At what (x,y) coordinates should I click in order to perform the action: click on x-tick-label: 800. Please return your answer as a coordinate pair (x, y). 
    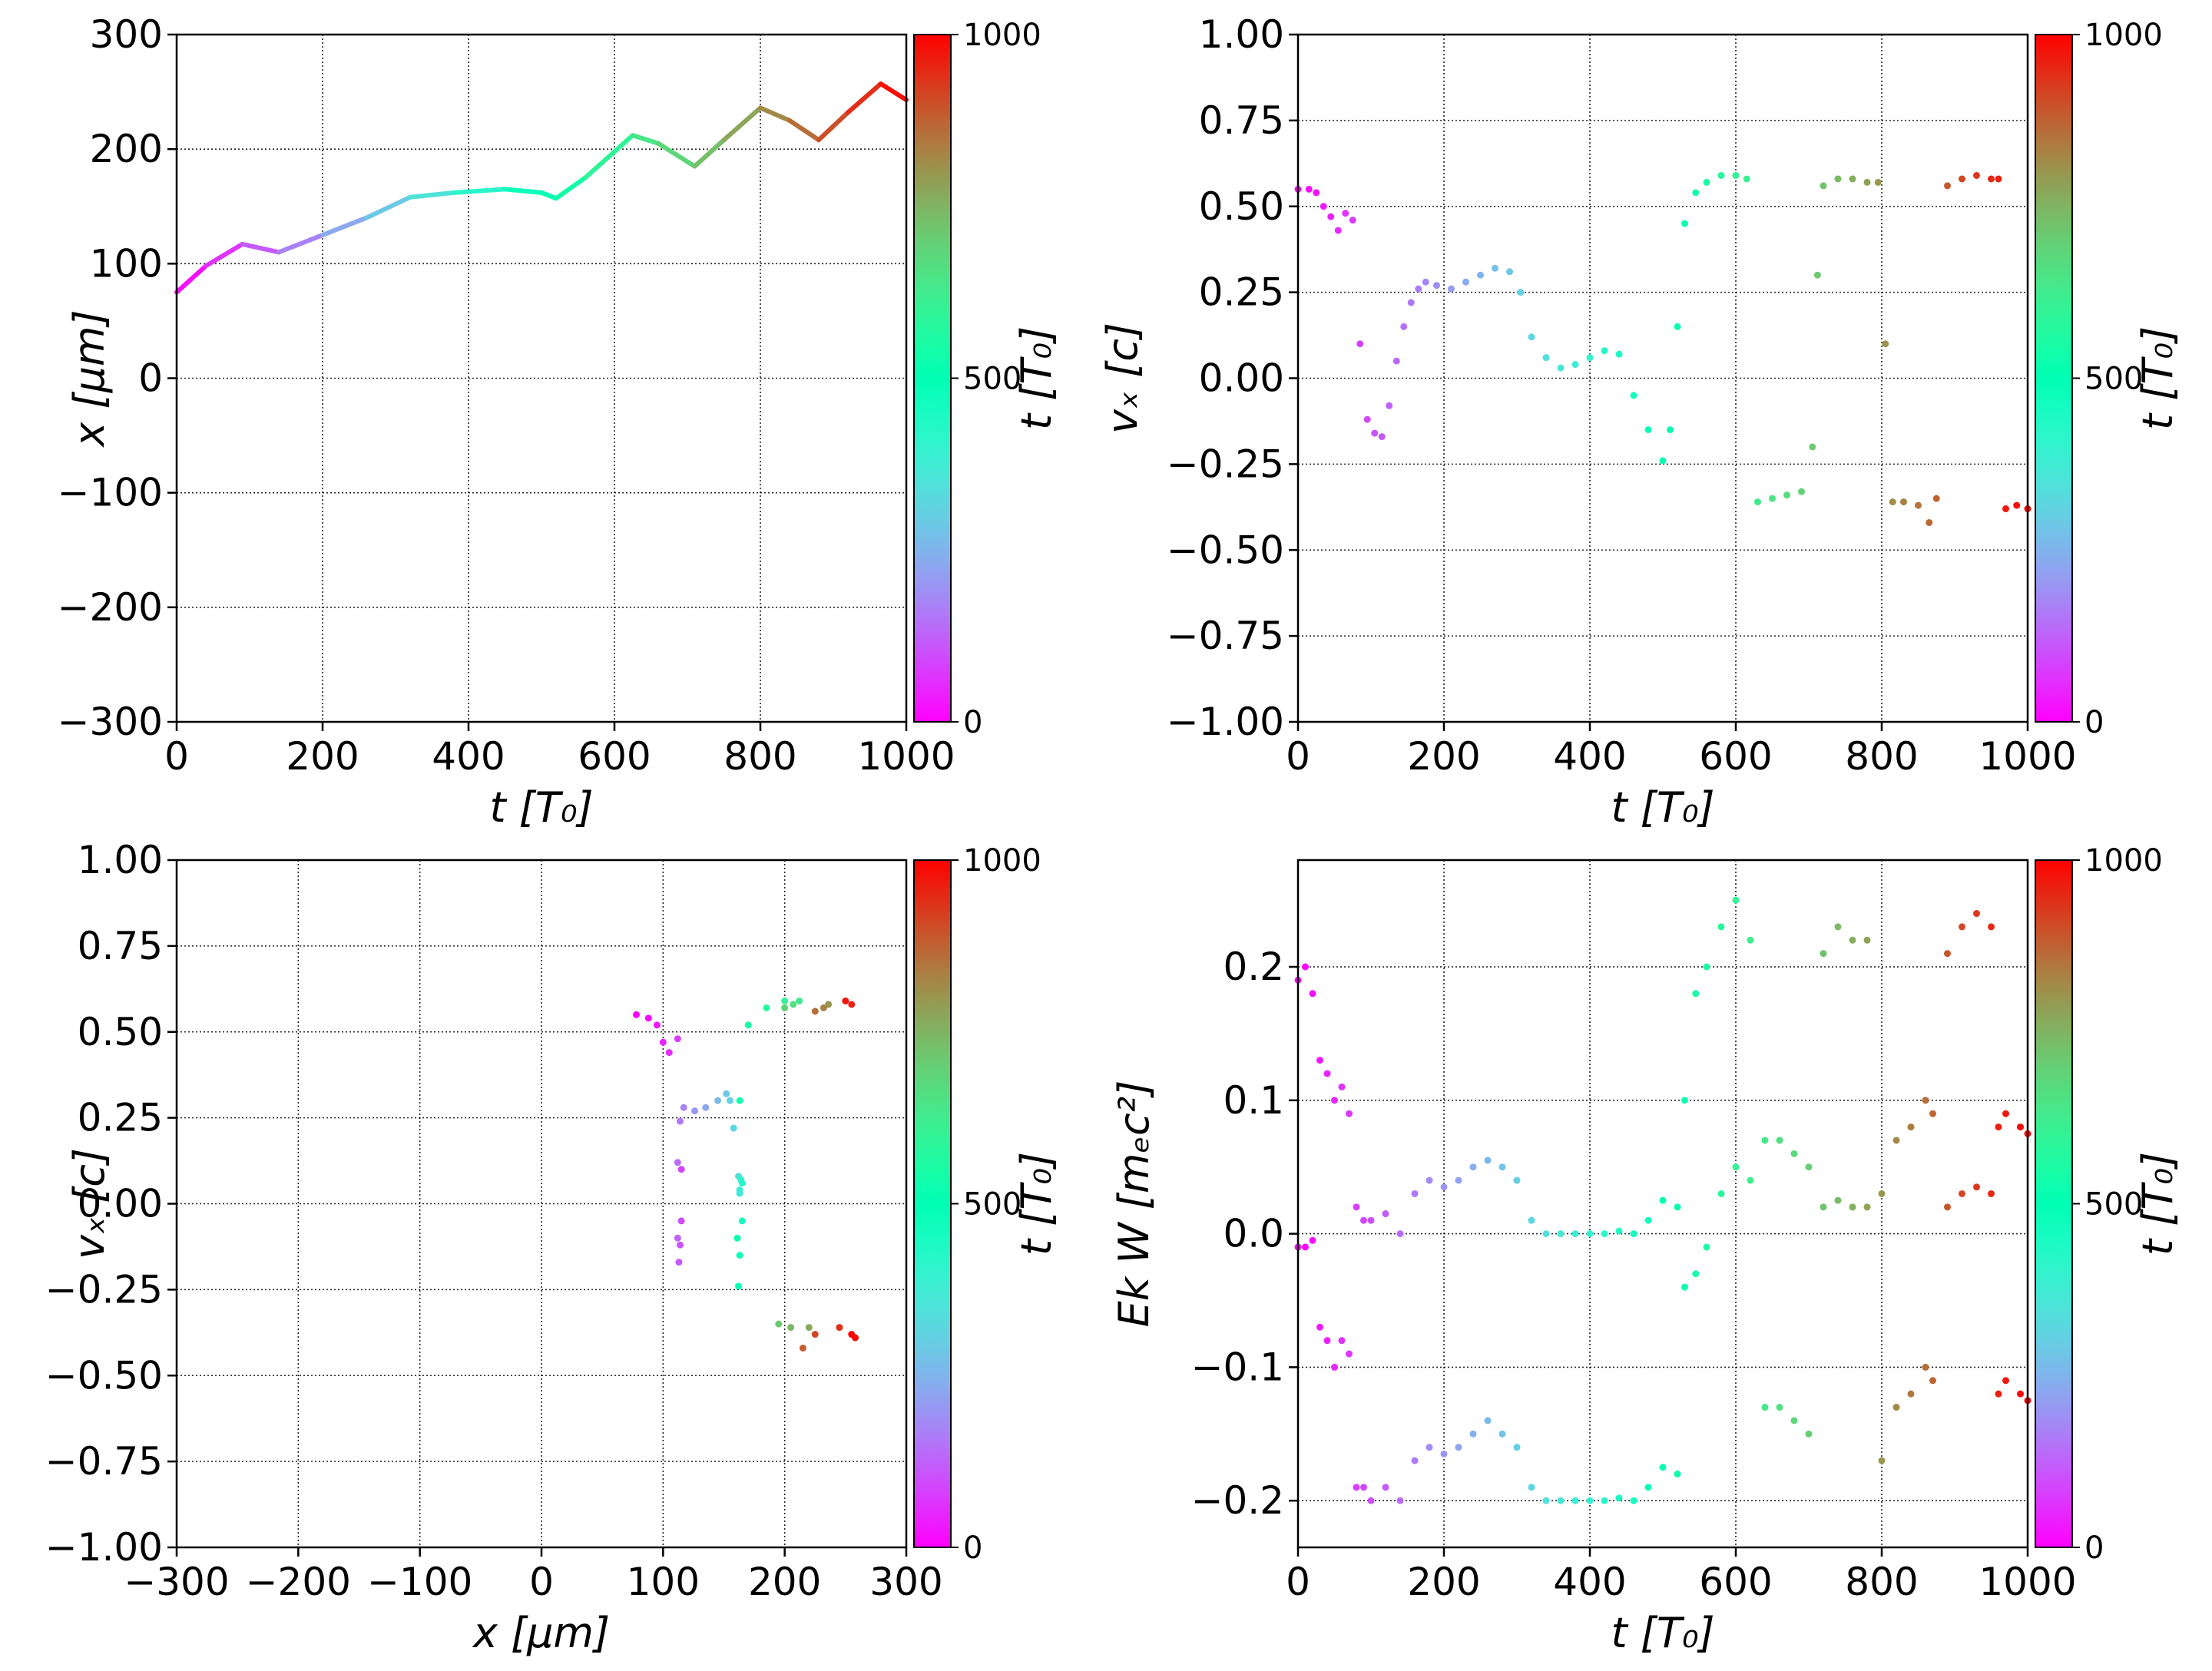
    Looking at the image, I should click on (760, 756).